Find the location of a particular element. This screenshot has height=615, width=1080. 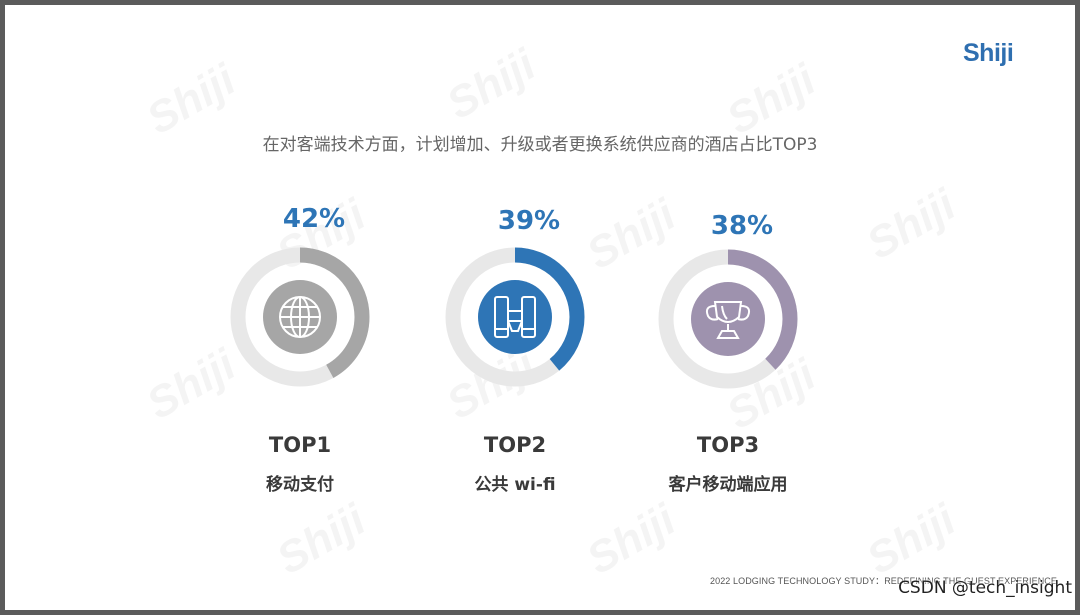

chart-subtitle: 在对客端技术方面，计划增加、升级或者更换系统供应商的酒店占比TOP3 is located at coordinates (540, 145).